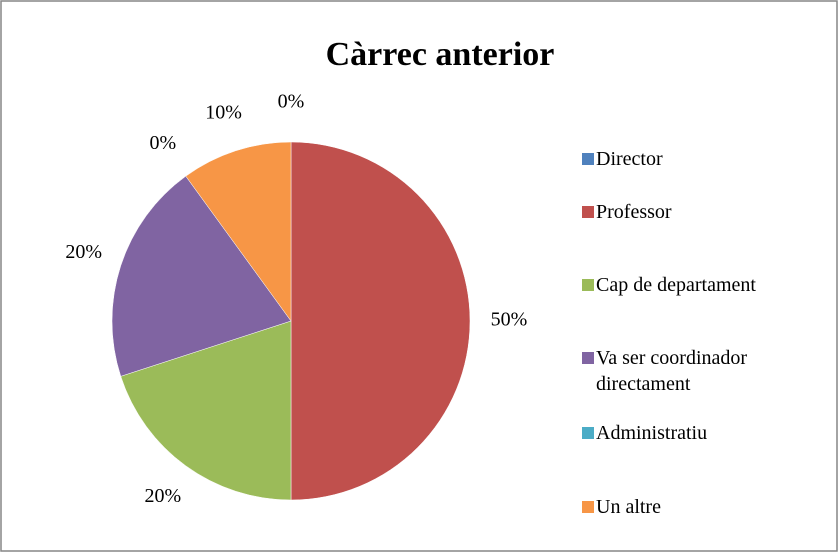  Describe the element at coordinates (702, 507) in the screenshot. I see `legend-item: Un altre` at that location.